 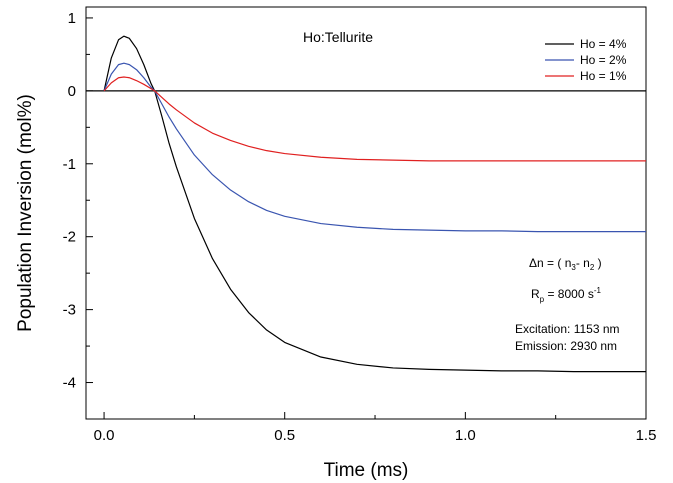 I want to click on x-axis-label: Time (ms), so click(x=366, y=470).